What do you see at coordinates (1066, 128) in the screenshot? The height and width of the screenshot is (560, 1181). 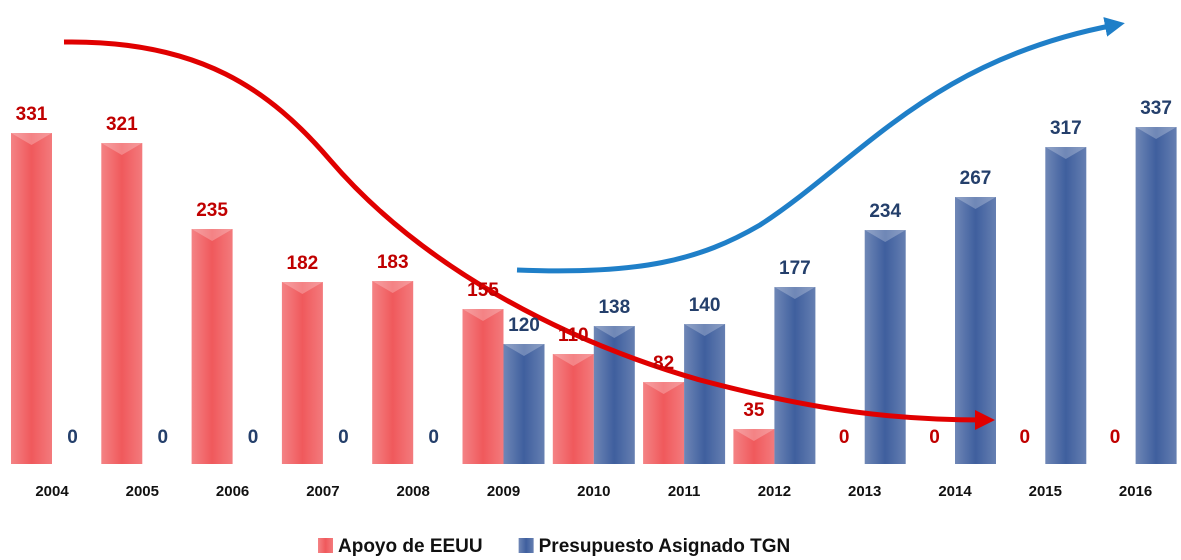 I see `value-label: 317` at bounding box center [1066, 128].